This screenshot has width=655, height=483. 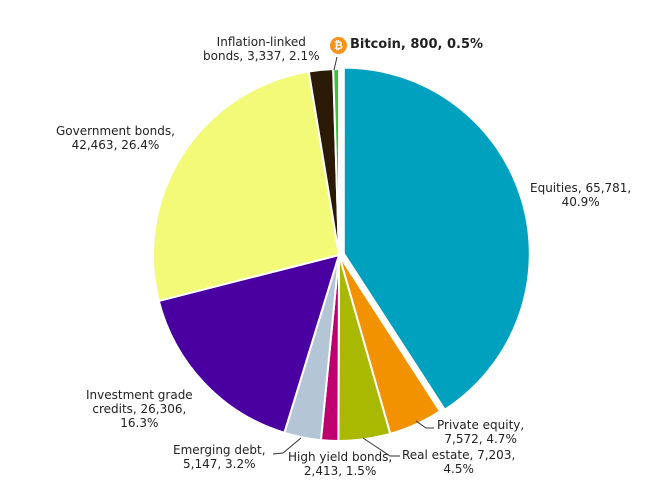 I want to click on leader-line-private-equity, so click(x=424, y=424).